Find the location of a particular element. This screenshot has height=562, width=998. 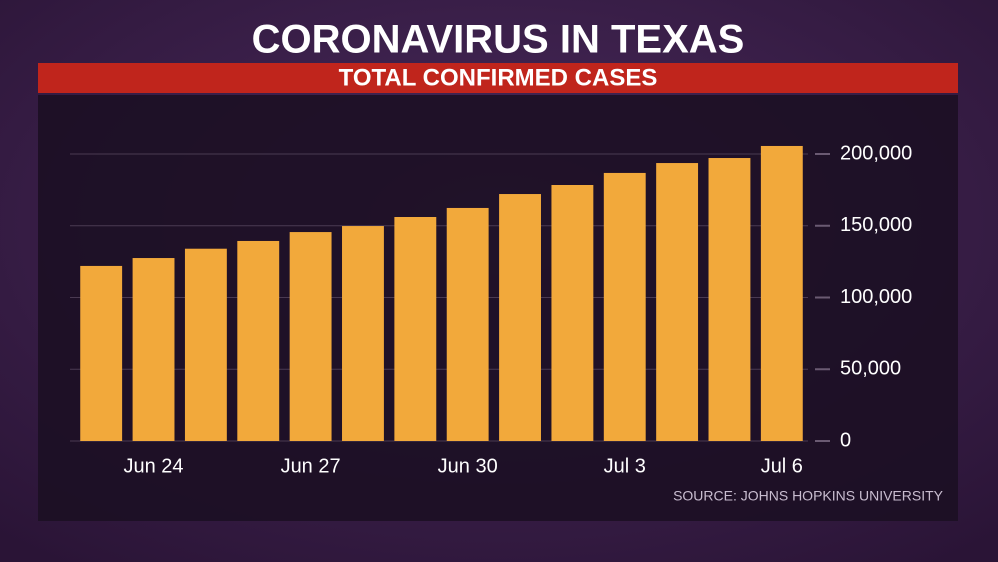

source-note: SOURCE: JOHNS HOPKINS UNIVERSITY is located at coordinates (808, 496).